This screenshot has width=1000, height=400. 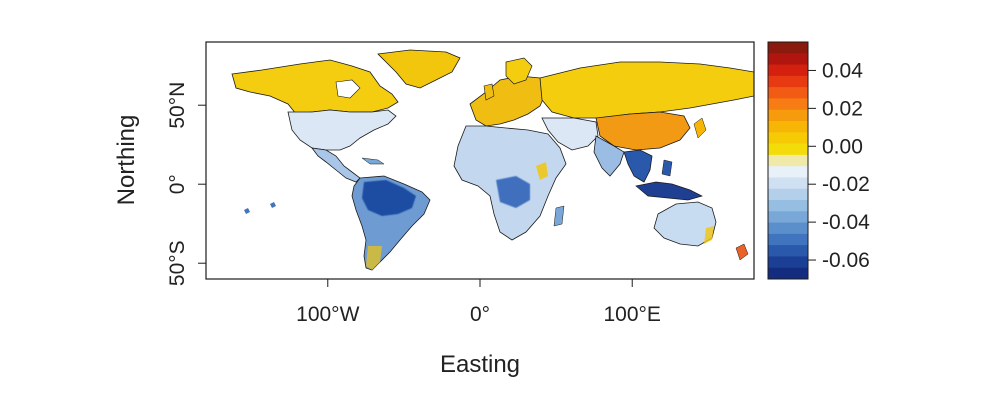 I want to click on hudson-bay, so click(x=348, y=89).